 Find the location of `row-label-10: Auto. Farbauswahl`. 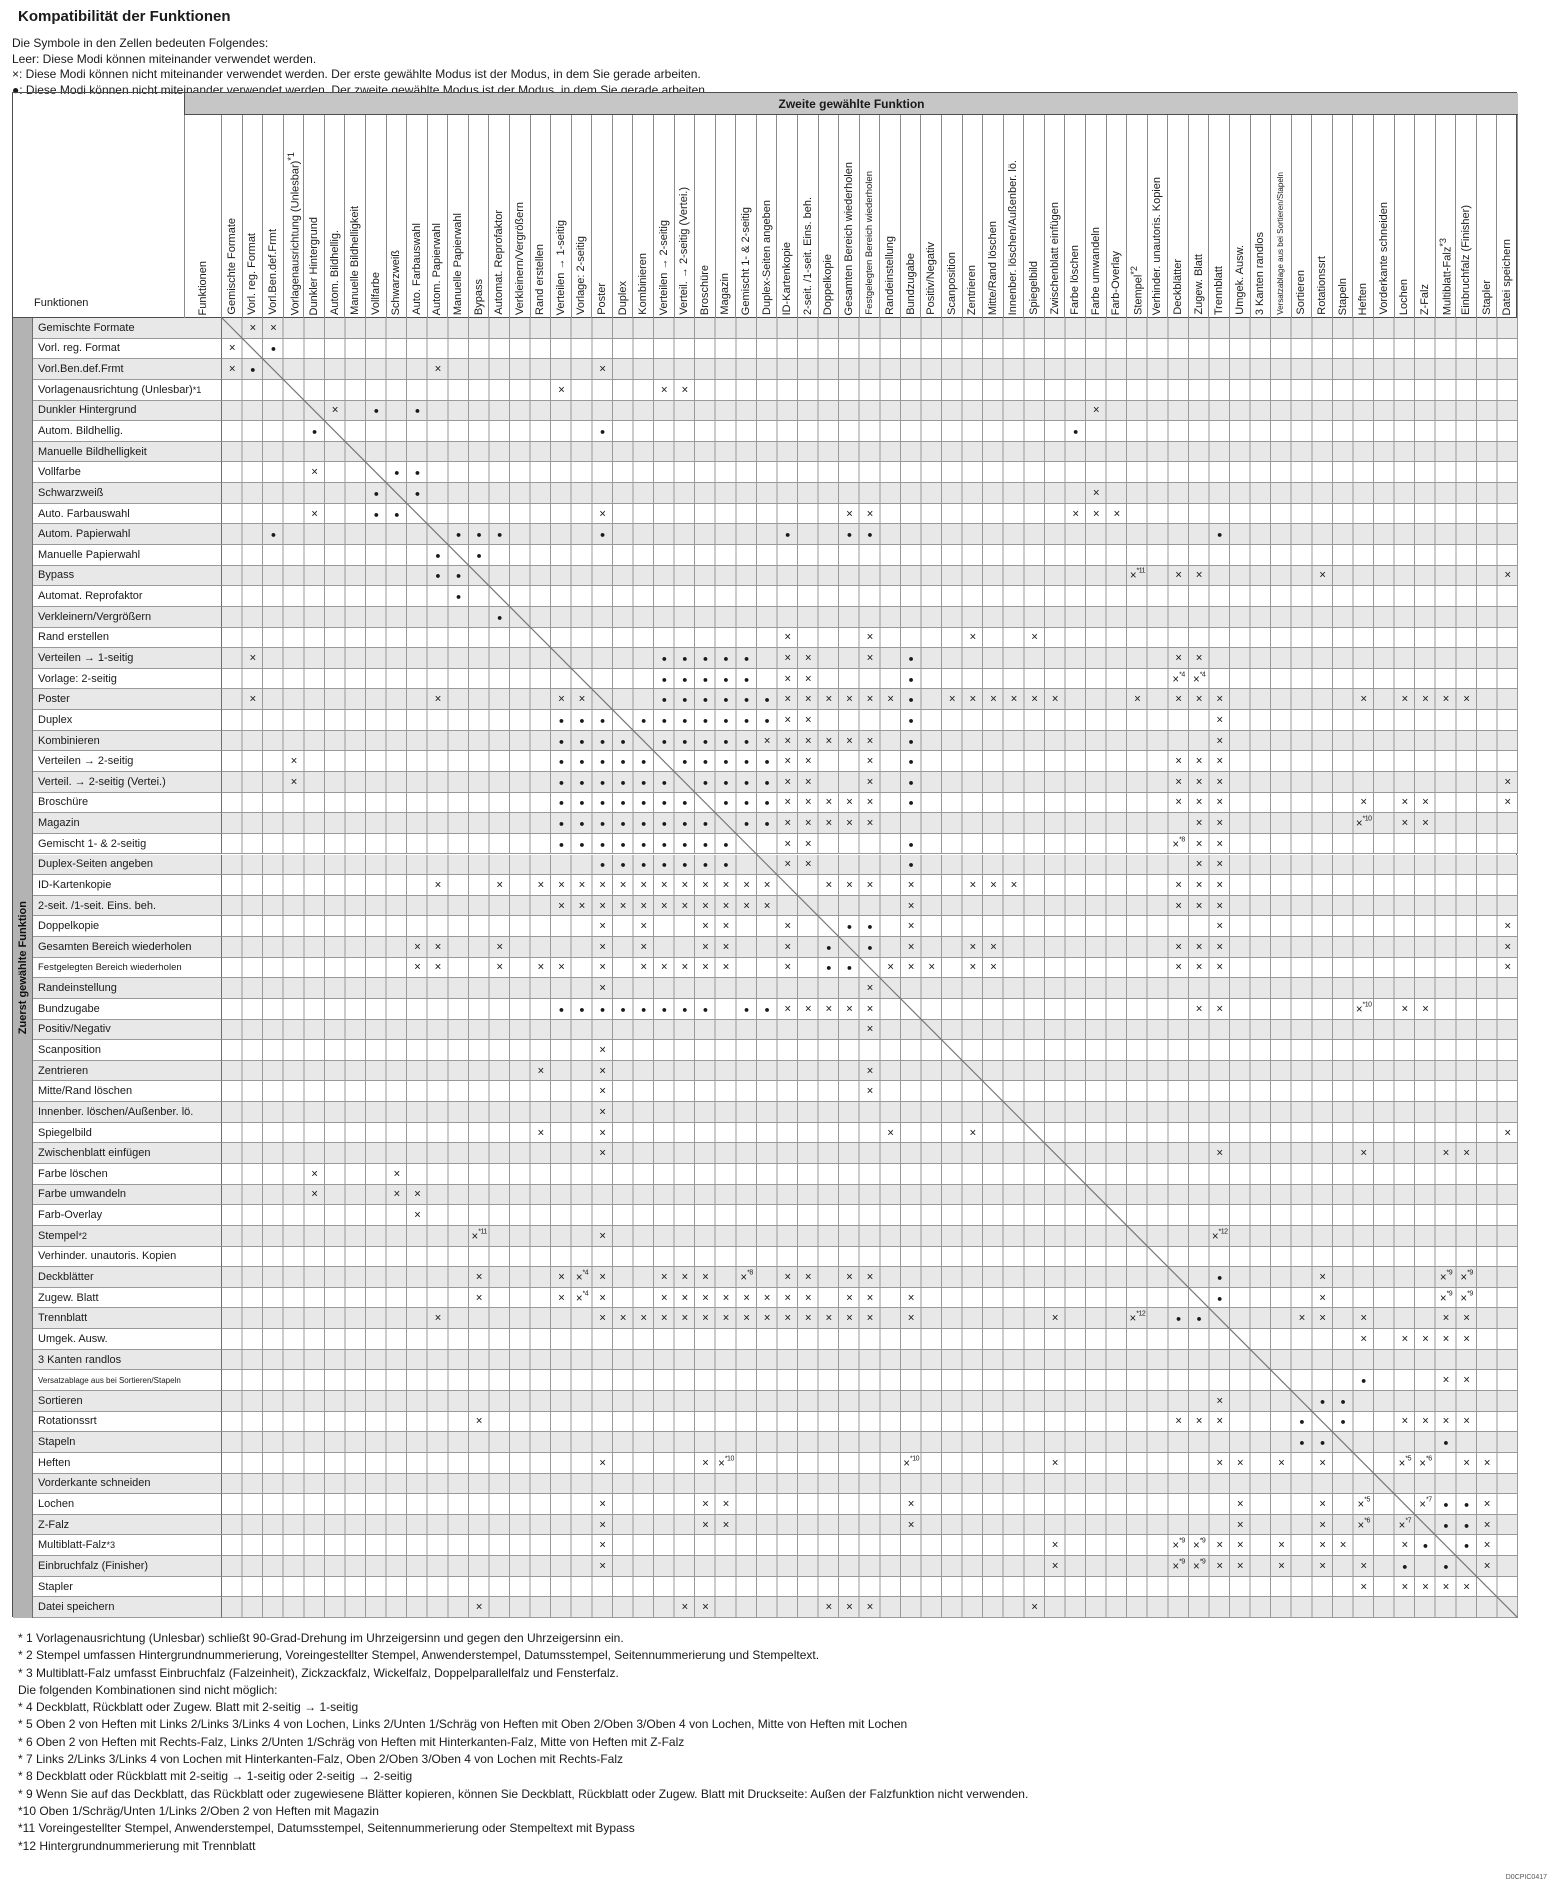

row-label-10: Auto. Farbauswahl is located at coordinates (127, 514).